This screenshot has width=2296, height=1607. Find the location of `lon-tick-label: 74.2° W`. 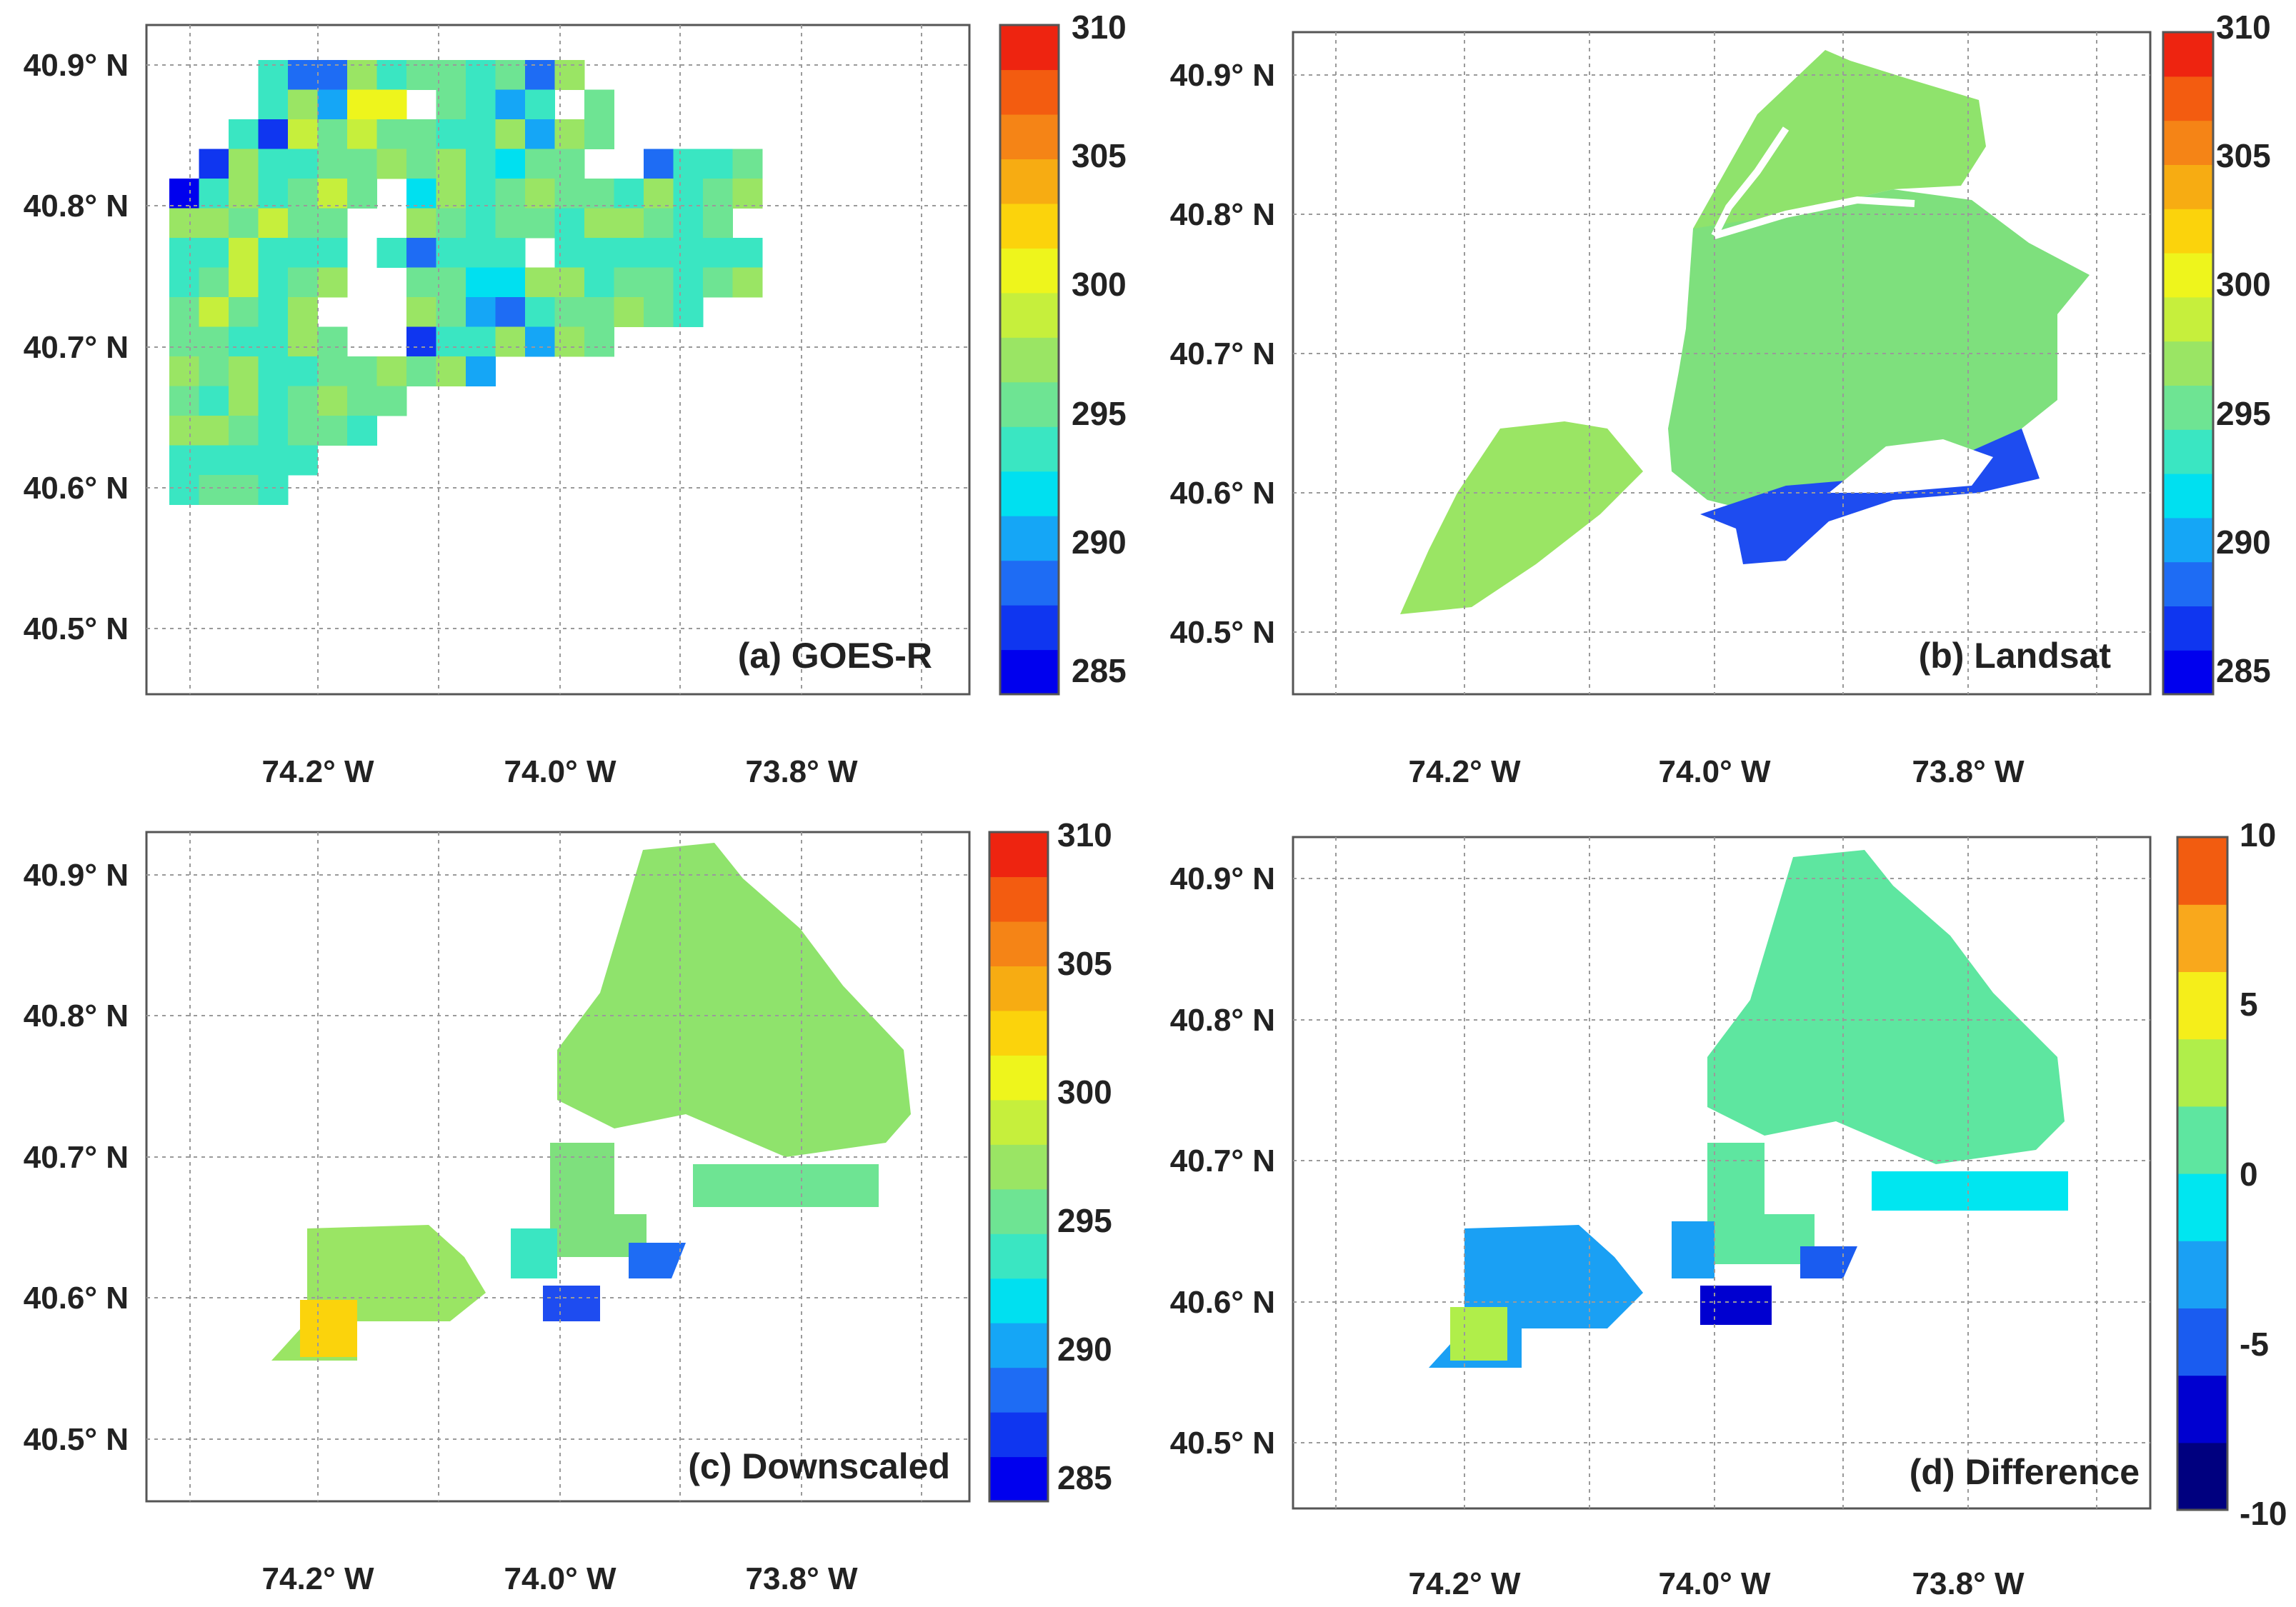

lon-tick-label: 74.2° W is located at coordinates (318, 1578).